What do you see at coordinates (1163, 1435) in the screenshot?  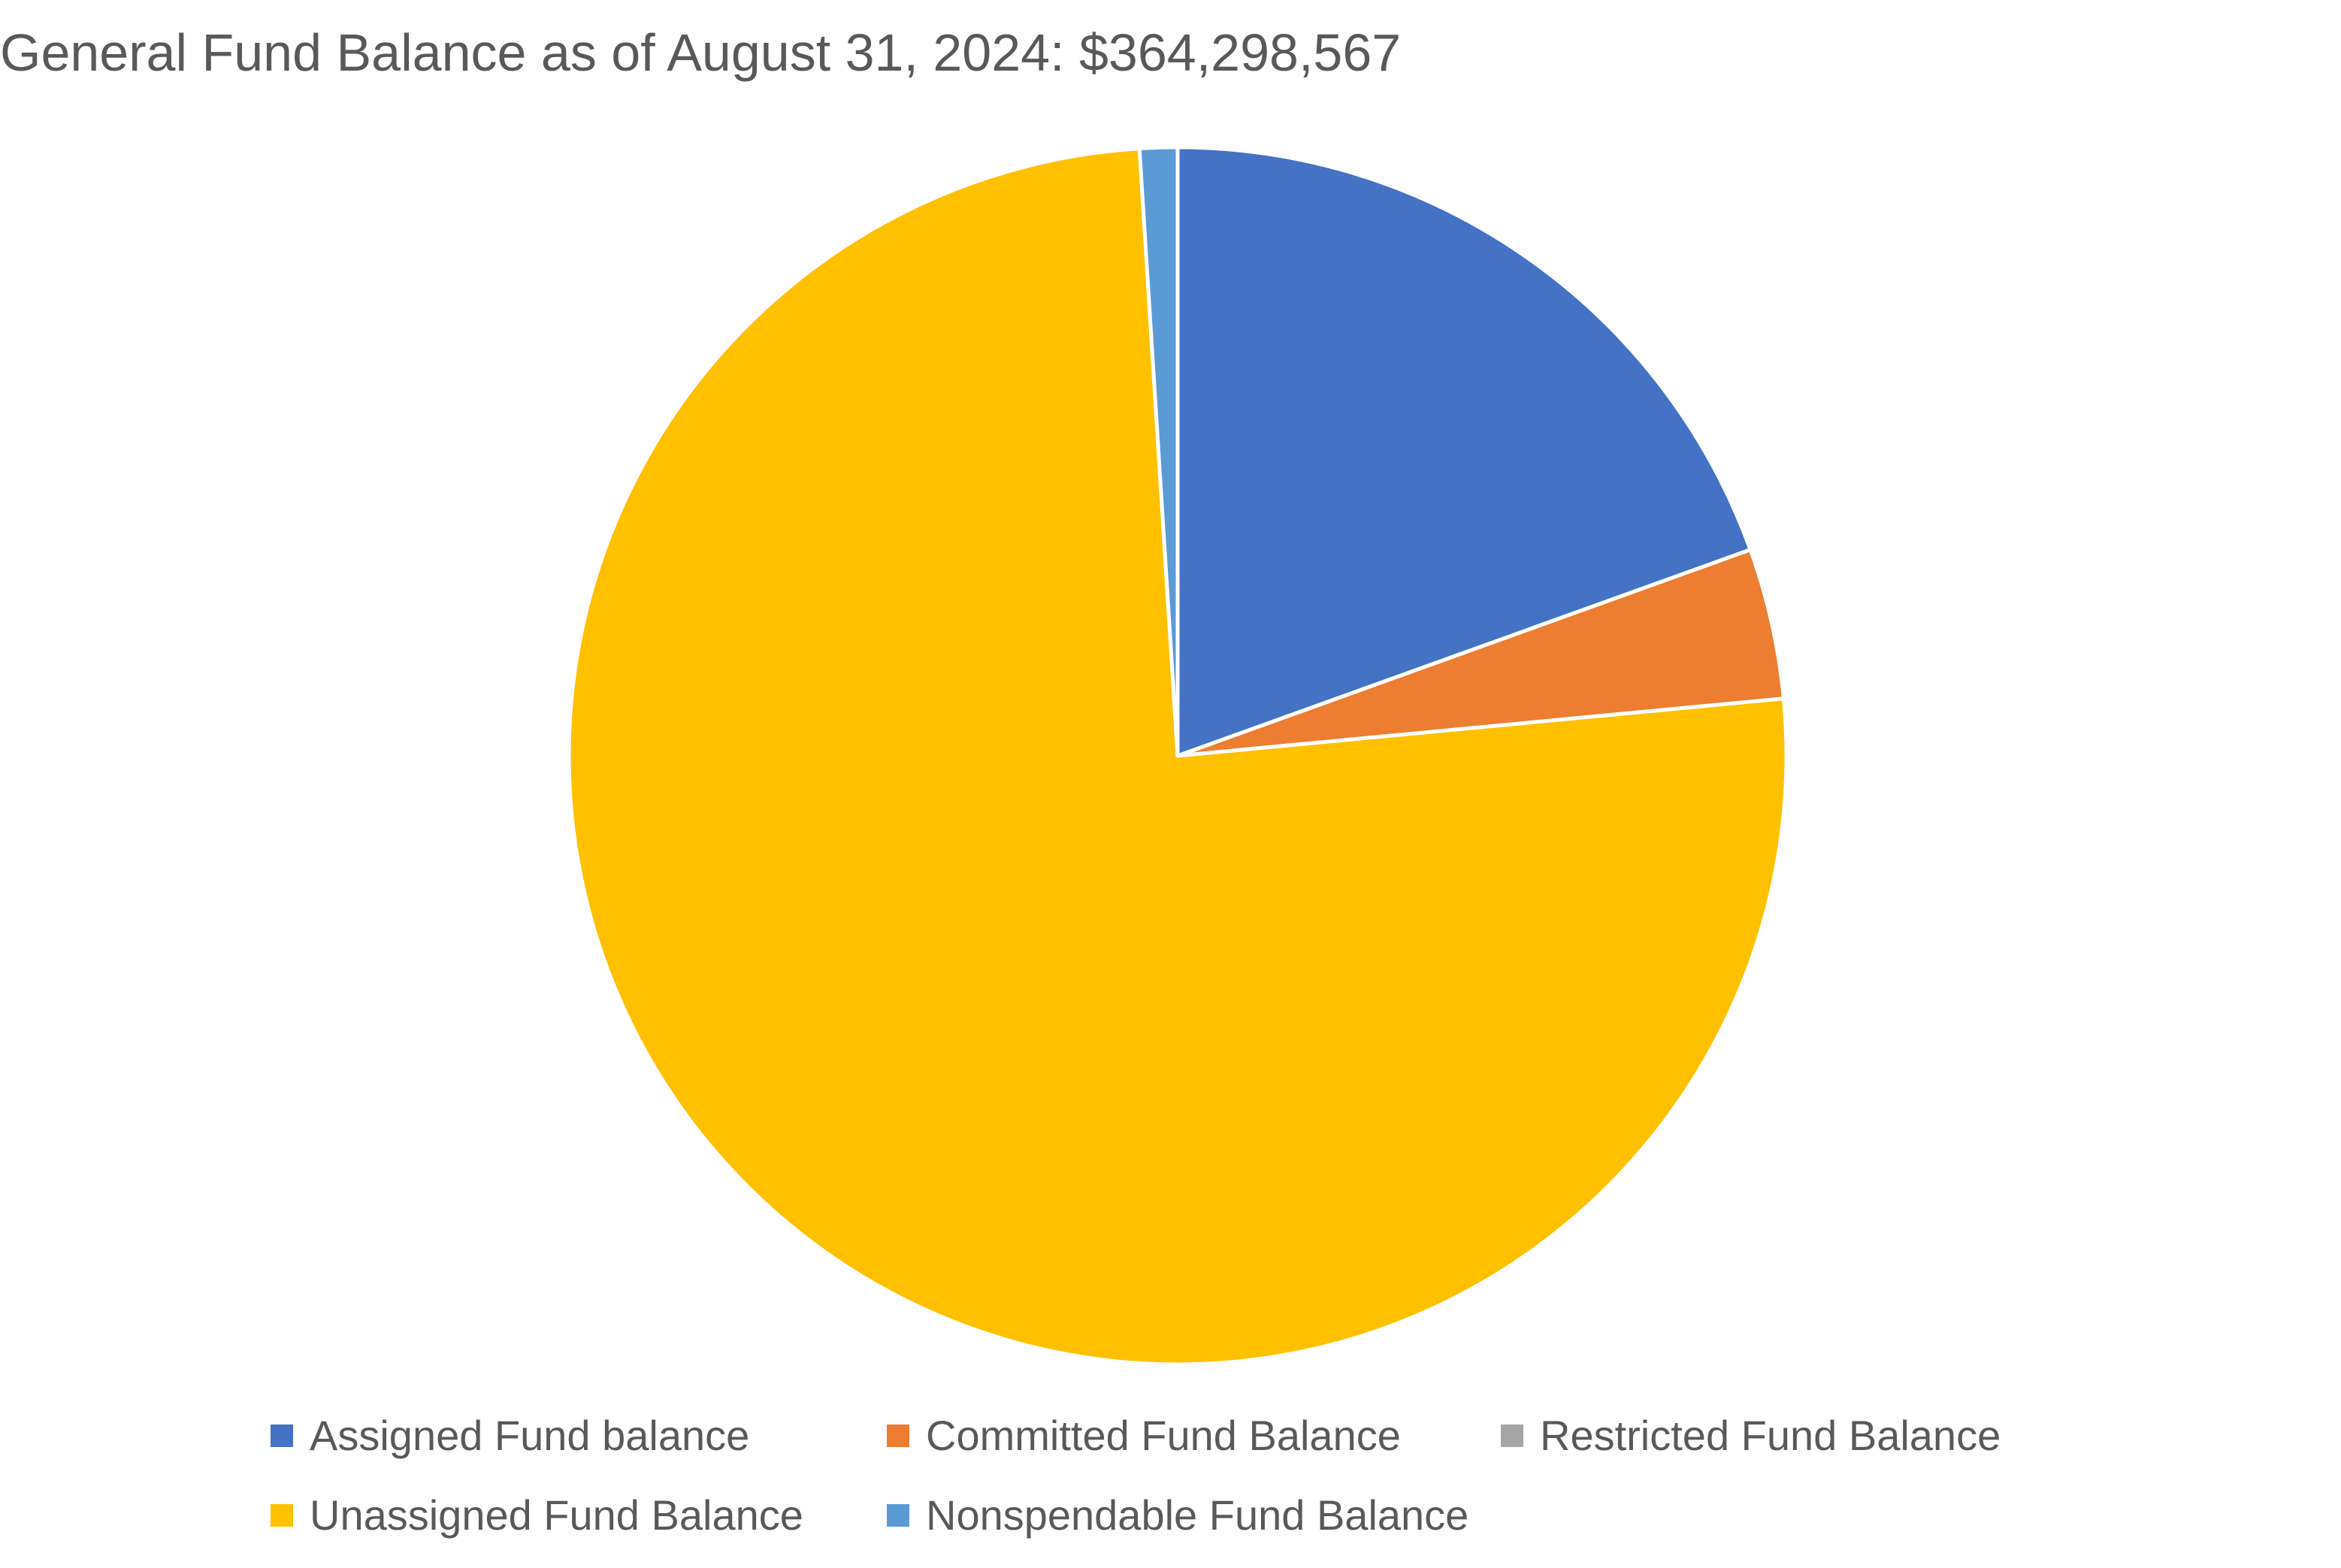 I see `legend-label-committed: Committed Fund Balance` at bounding box center [1163, 1435].